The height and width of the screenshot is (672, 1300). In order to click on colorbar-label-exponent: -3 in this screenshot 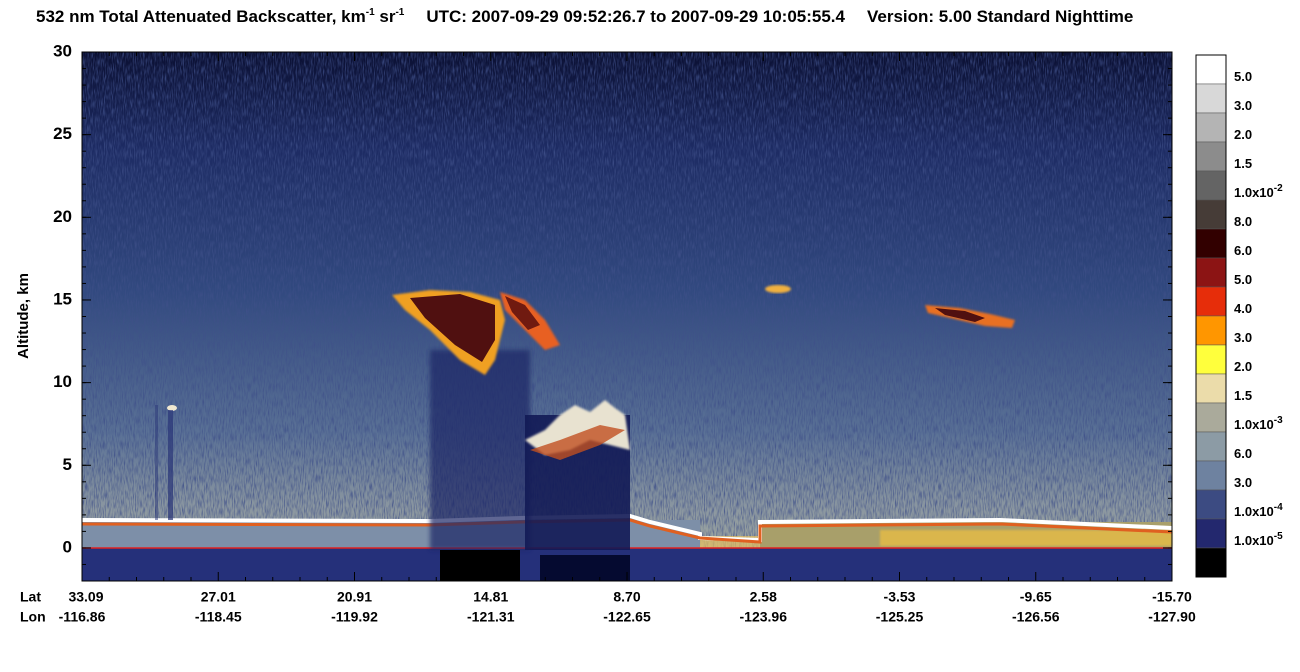, I will do `click(1278, 420)`.